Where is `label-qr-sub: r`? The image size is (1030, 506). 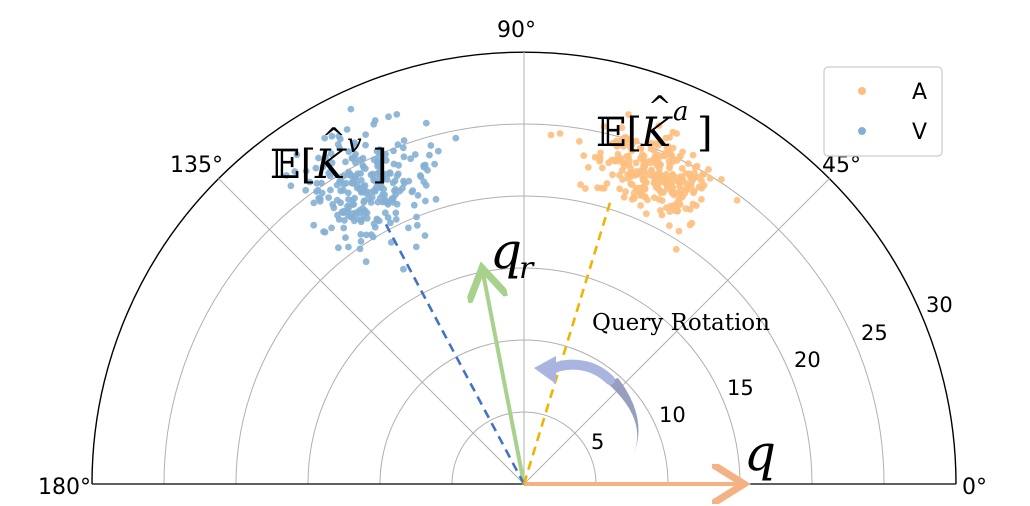
label-qr-sub: r is located at coordinates (527, 268).